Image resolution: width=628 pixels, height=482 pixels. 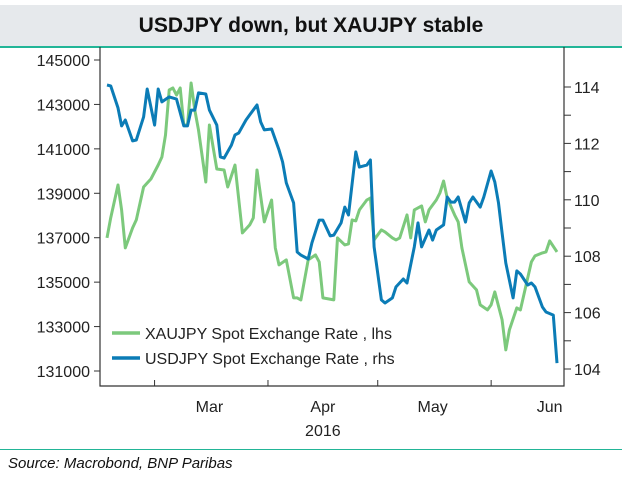 I want to click on x-tick-label: Jun, so click(x=550, y=407).